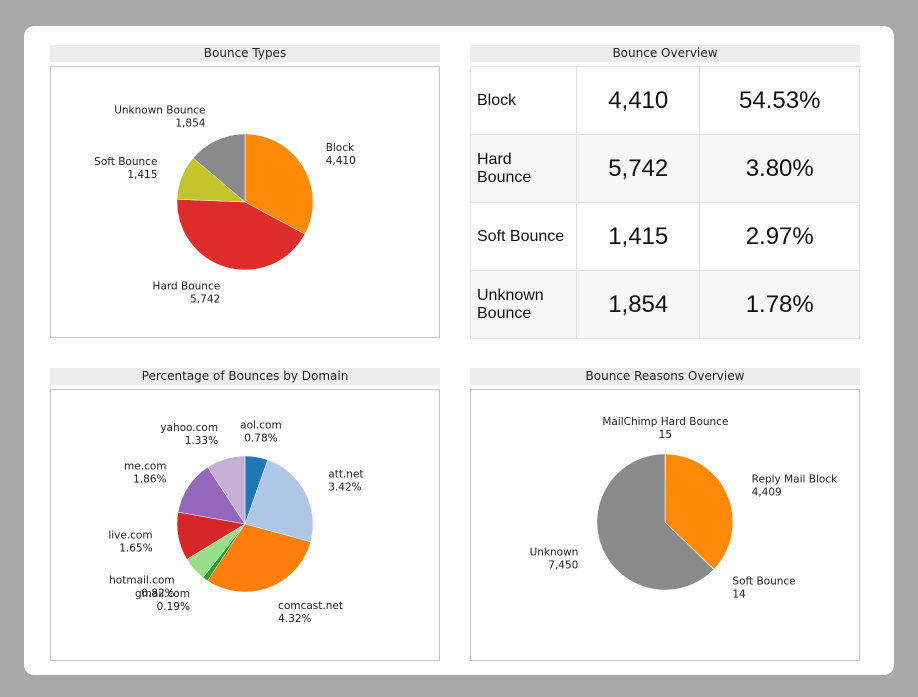  What do you see at coordinates (665, 435) in the screenshot?
I see `slice-value: 15` at bounding box center [665, 435].